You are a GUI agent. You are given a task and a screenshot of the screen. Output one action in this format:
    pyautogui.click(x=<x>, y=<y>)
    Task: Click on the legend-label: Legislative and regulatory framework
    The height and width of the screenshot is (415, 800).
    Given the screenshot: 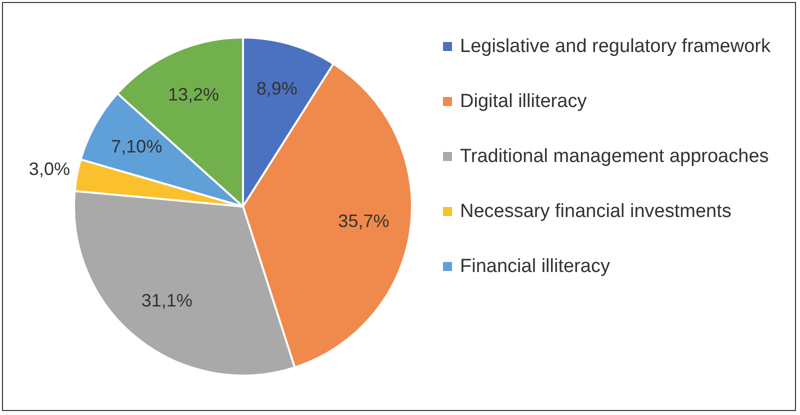 What is the action you would take?
    pyautogui.click(x=615, y=47)
    